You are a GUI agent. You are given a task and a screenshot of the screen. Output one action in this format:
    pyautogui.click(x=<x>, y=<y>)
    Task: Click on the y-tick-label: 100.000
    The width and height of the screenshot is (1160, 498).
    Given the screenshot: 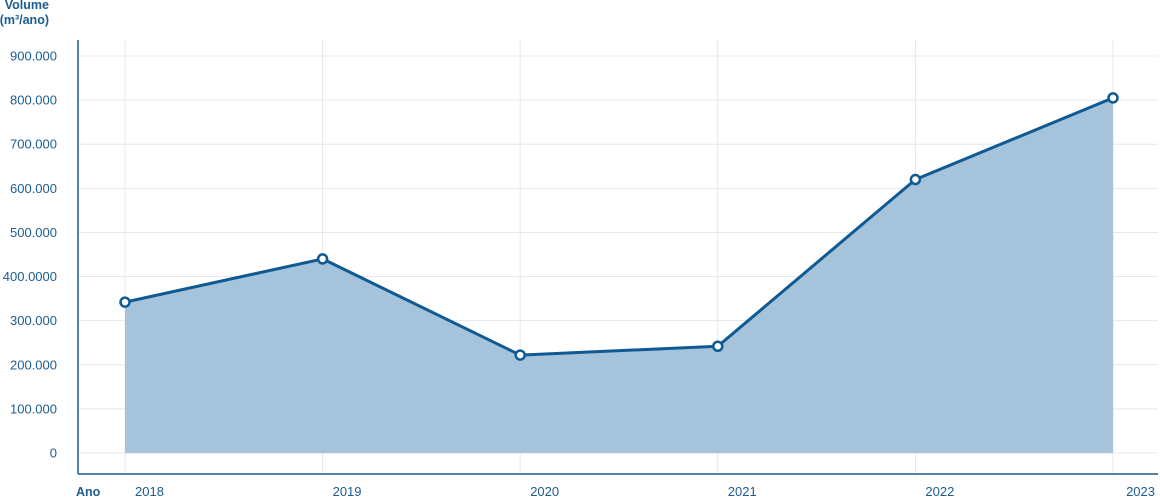 What is the action you would take?
    pyautogui.click(x=33, y=408)
    